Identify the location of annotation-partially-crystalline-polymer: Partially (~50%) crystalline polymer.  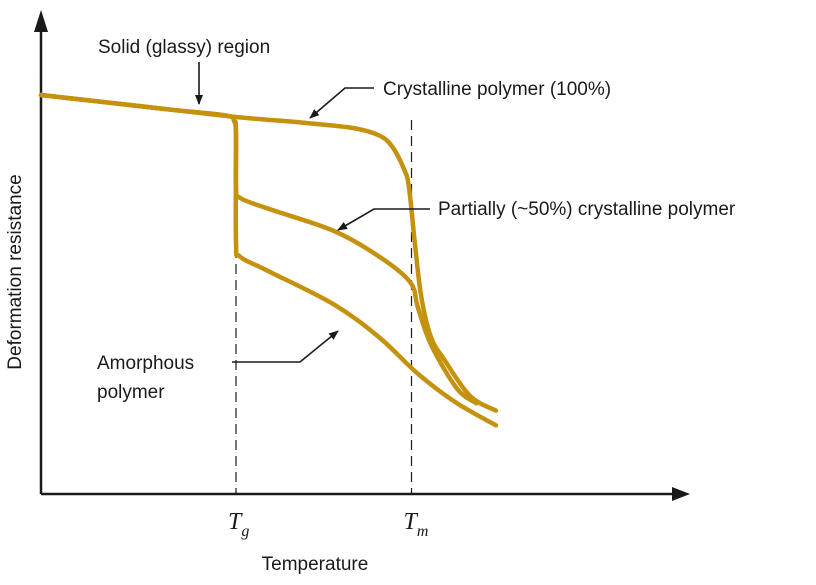
(587, 209).